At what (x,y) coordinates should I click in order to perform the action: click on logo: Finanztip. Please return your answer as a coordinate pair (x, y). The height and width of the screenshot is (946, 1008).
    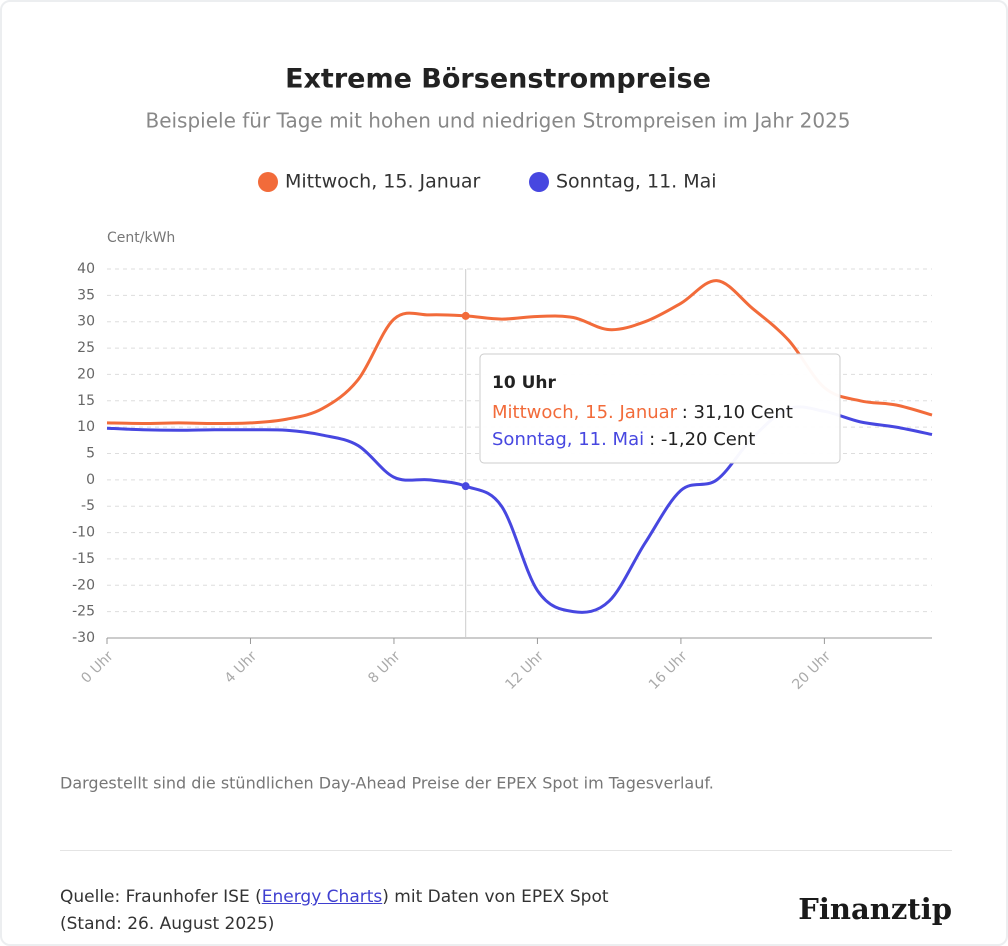
    Looking at the image, I should click on (875, 909).